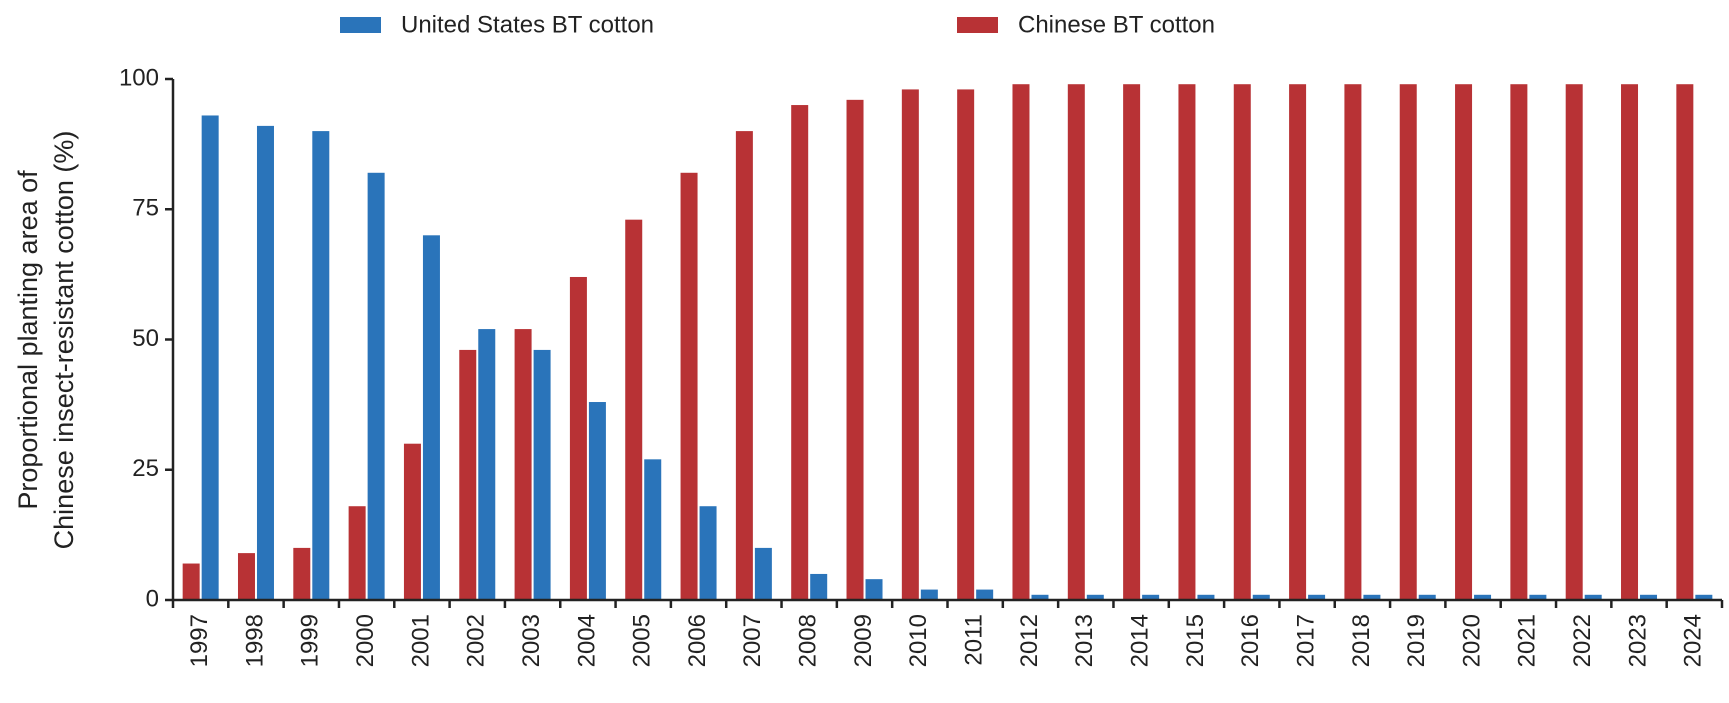  I want to click on x-tick-label: 2018, so click(1361, 640).